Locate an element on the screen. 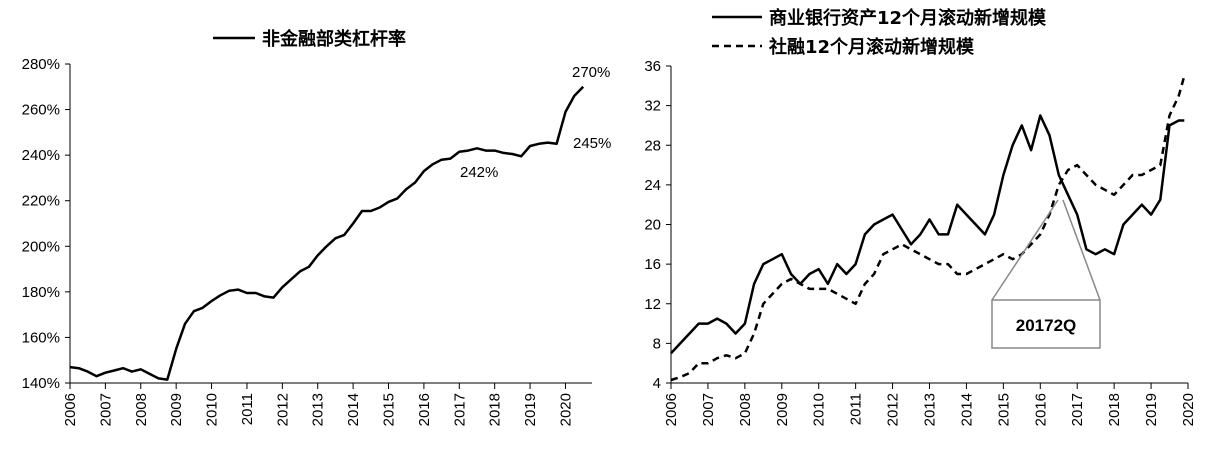  y-tick-label: 36 is located at coordinates (652, 66).